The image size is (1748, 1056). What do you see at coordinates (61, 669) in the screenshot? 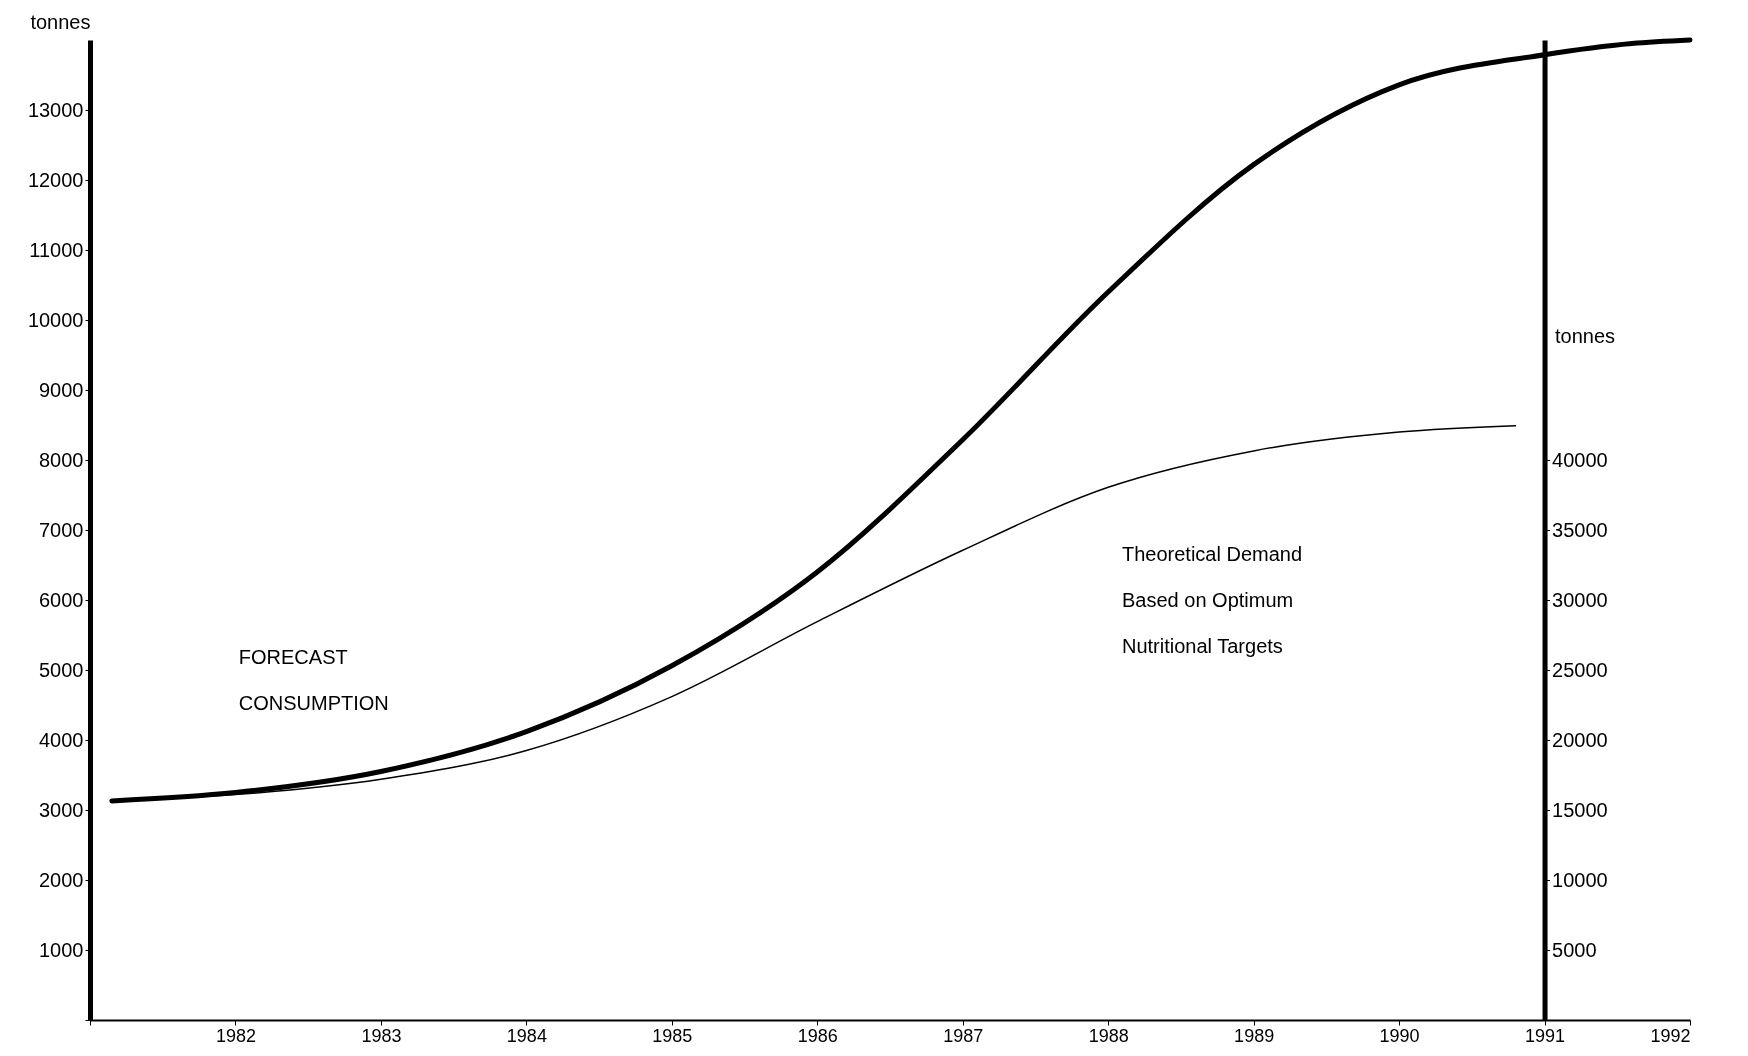
I see `y-tick-label: 5000` at bounding box center [61, 669].